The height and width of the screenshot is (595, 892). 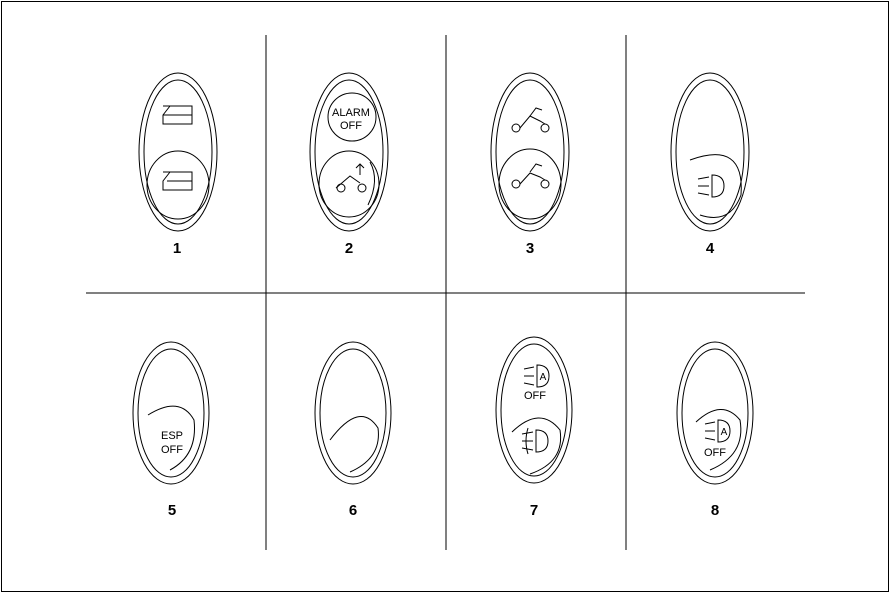 What do you see at coordinates (177, 248) in the screenshot?
I see `button-1-number: 1` at bounding box center [177, 248].